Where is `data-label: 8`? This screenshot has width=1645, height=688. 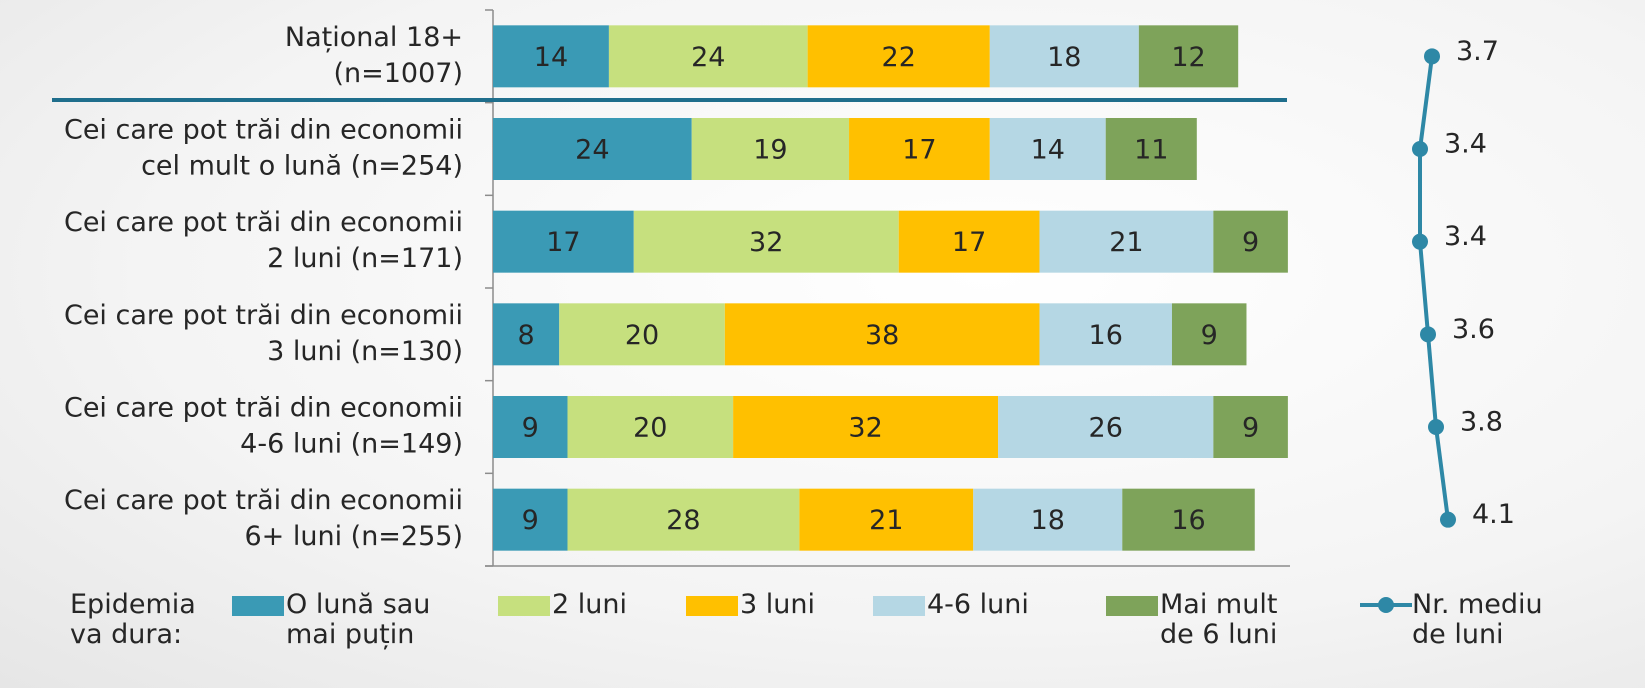 data-label: 8 is located at coordinates (526, 335).